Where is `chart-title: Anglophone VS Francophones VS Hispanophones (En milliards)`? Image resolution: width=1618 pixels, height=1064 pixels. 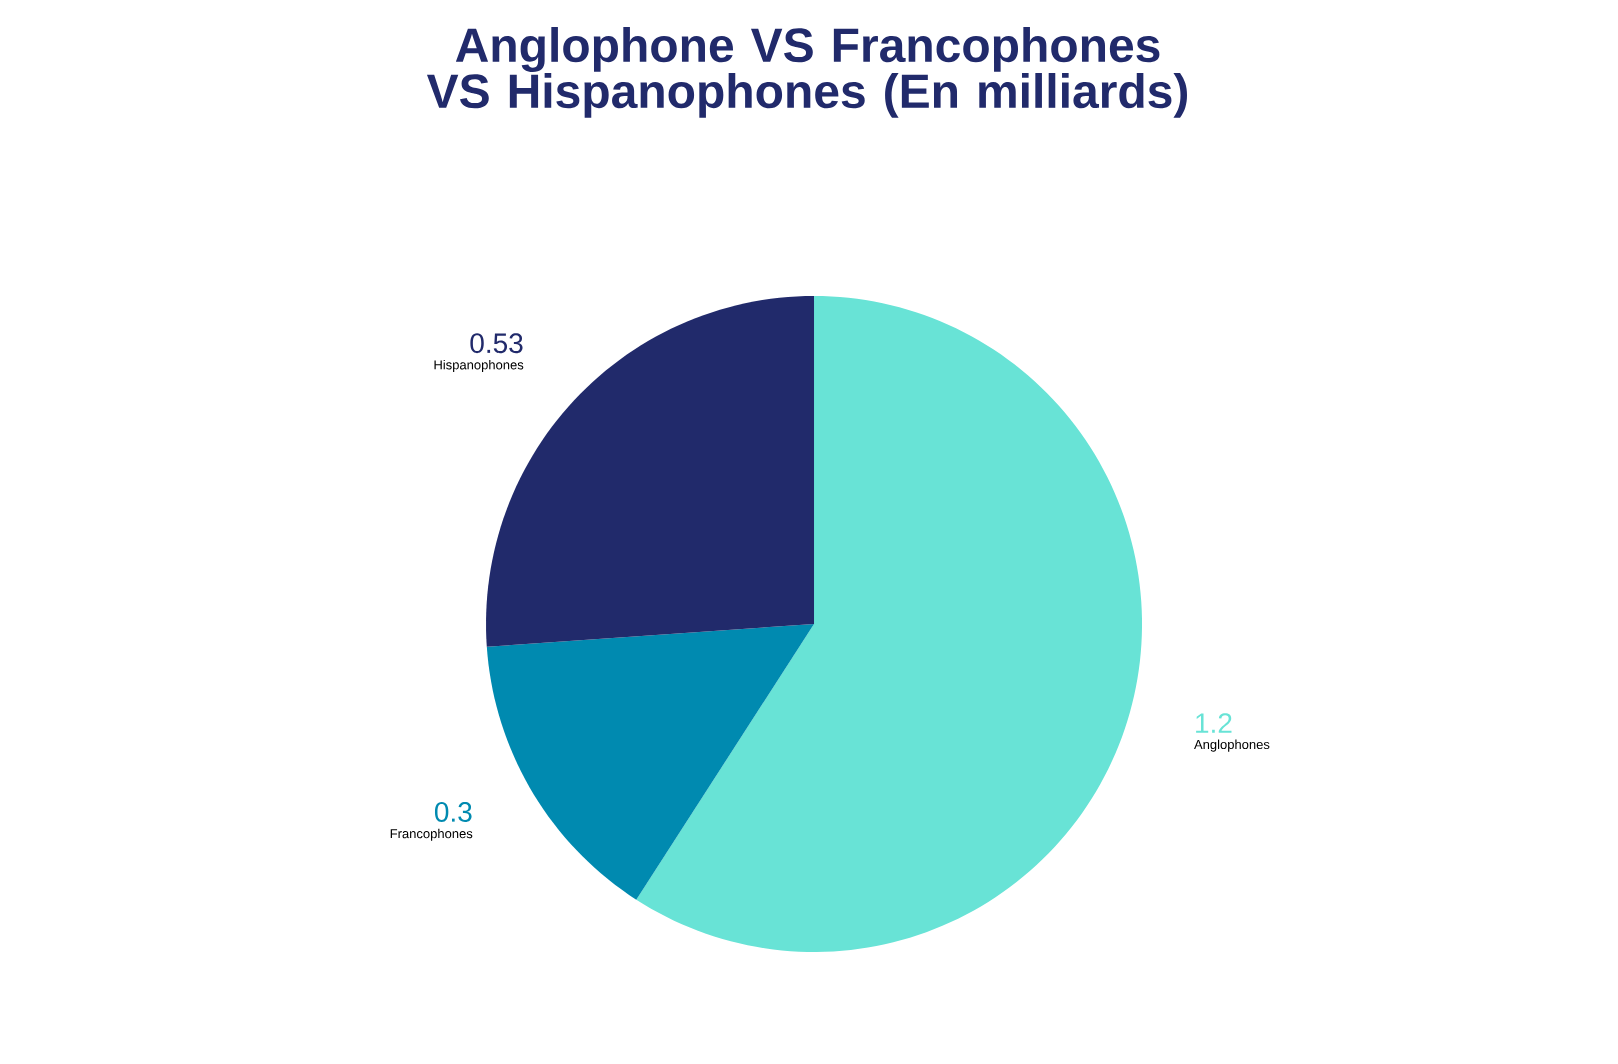 chart-title: Anglophone VS Francophones VS Hispanophones (En milliards) is located at coordinates (806, 72).